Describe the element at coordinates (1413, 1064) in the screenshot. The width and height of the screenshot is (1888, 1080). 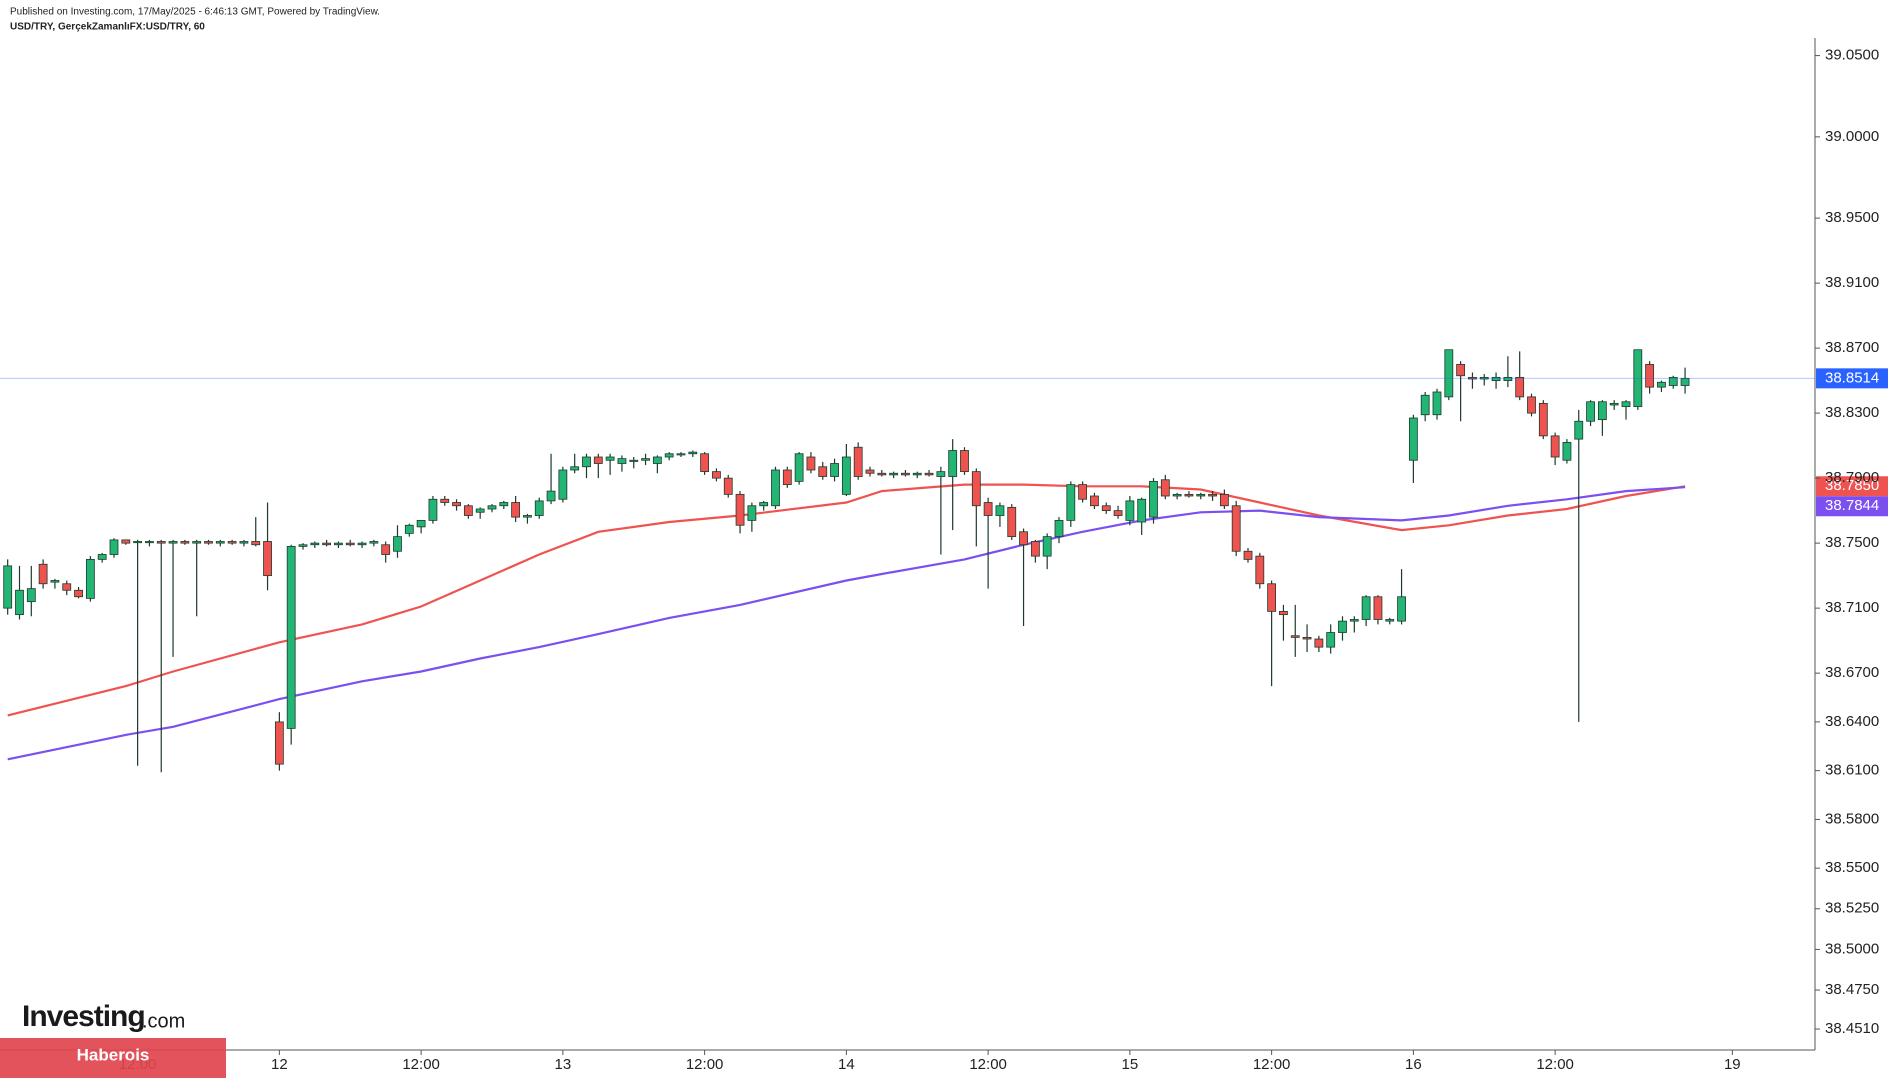
I see `x-tick-label: 16` at that location.